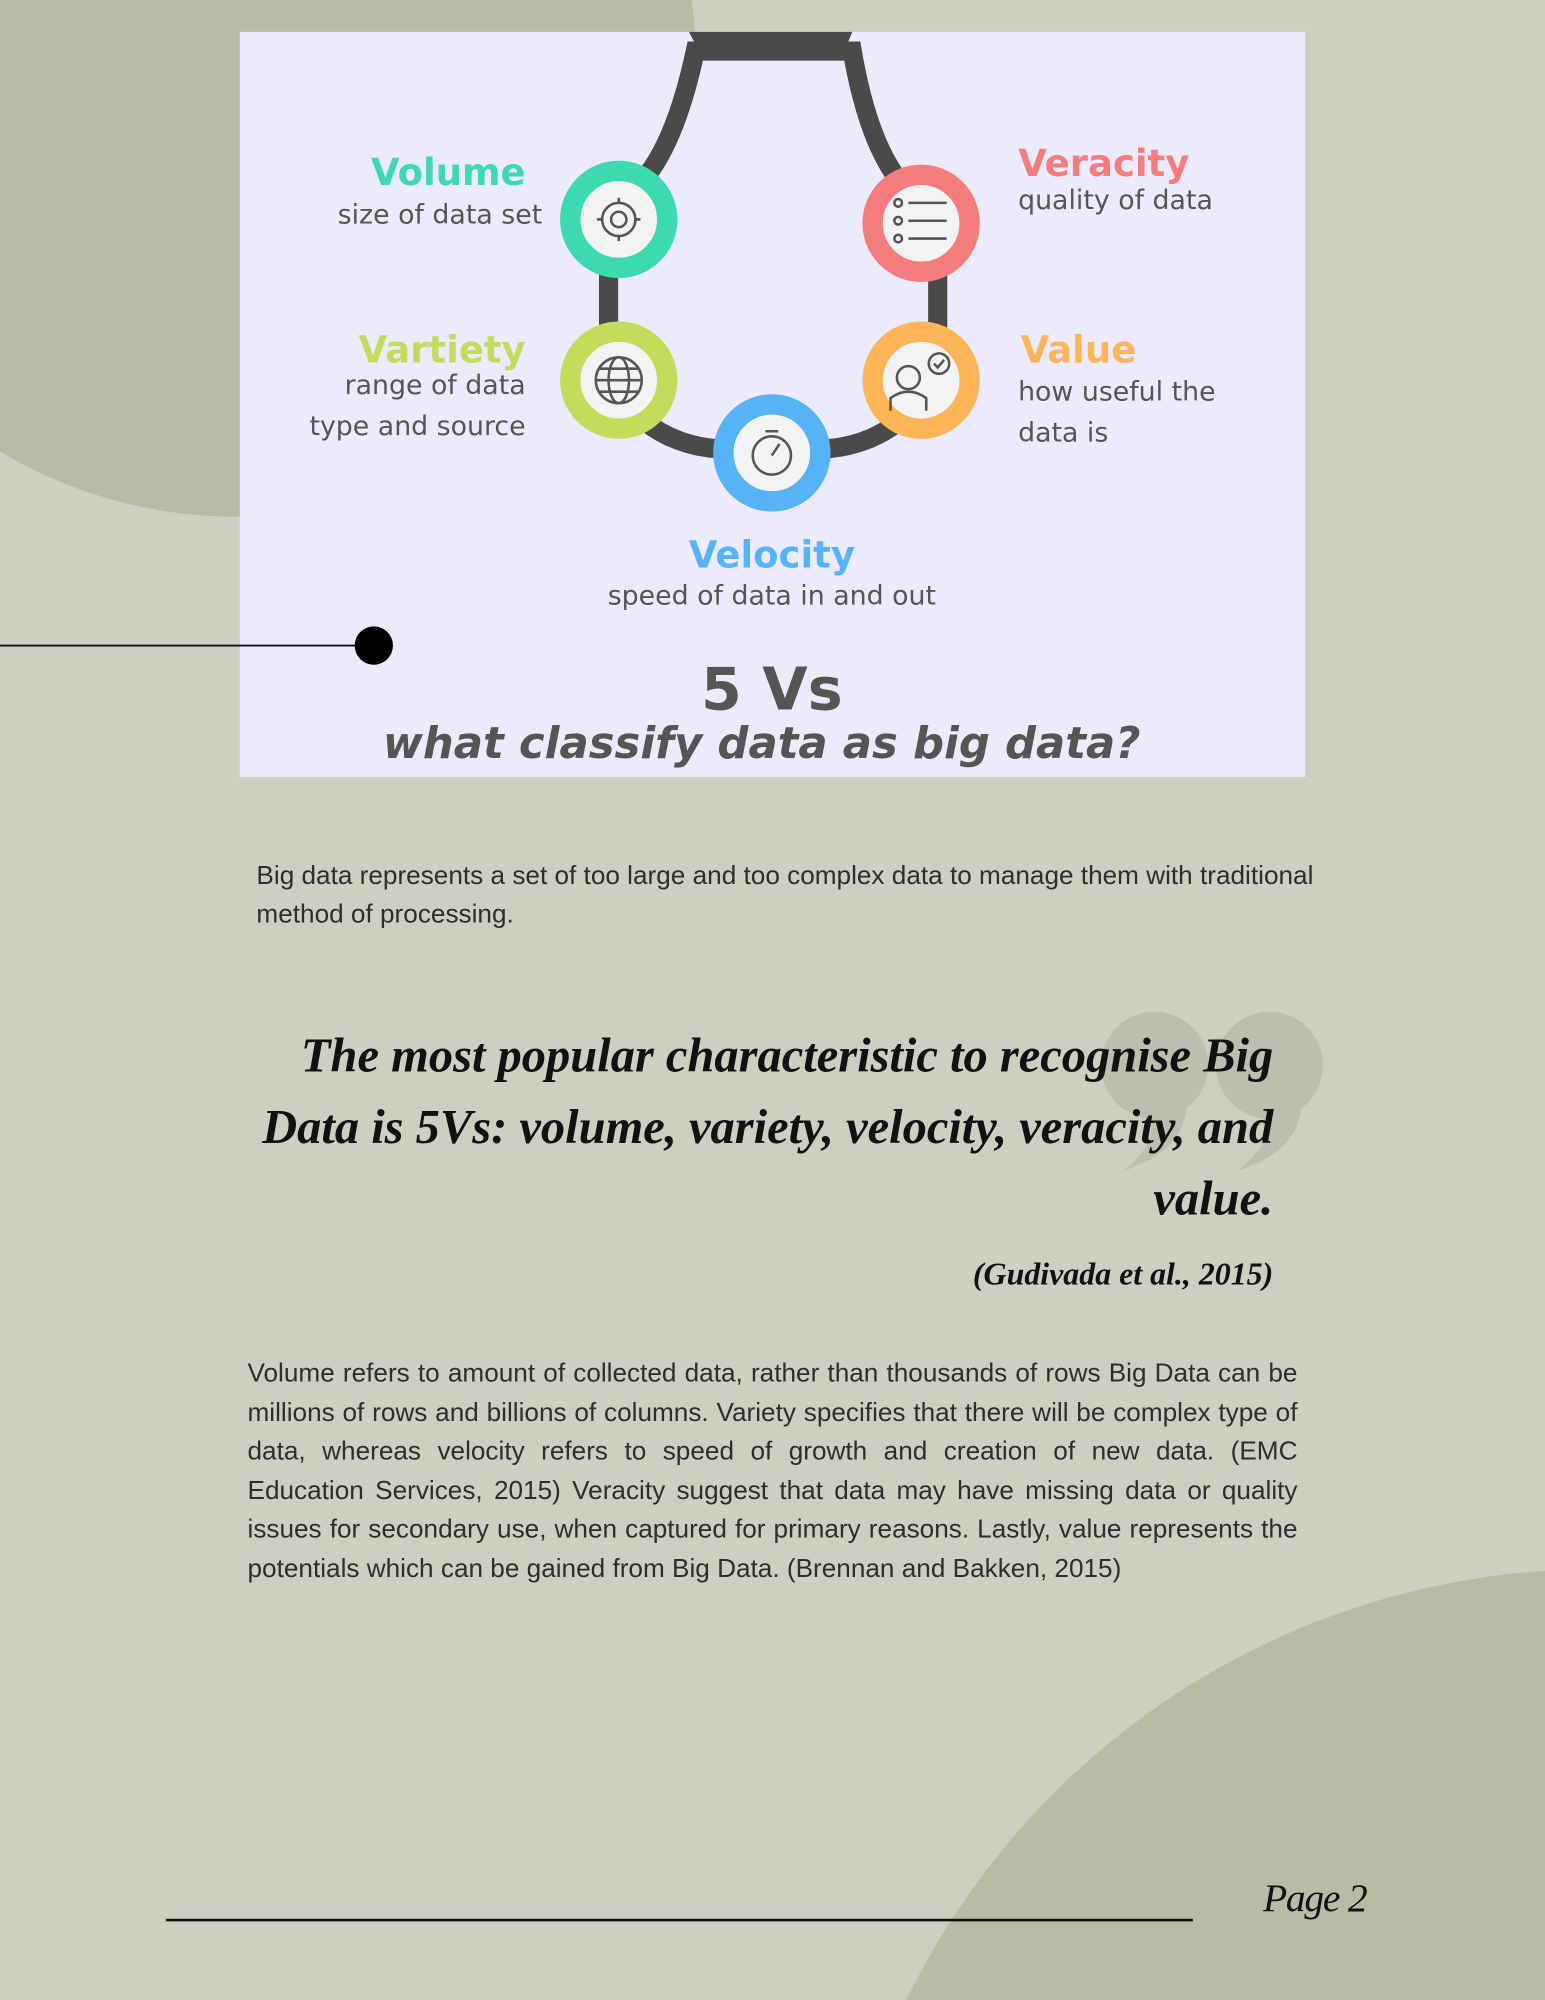  What do you see at coordinates (440, 214) in the screenshot?
I see `v-desc: size of data set` at bounding box center [440, 214].